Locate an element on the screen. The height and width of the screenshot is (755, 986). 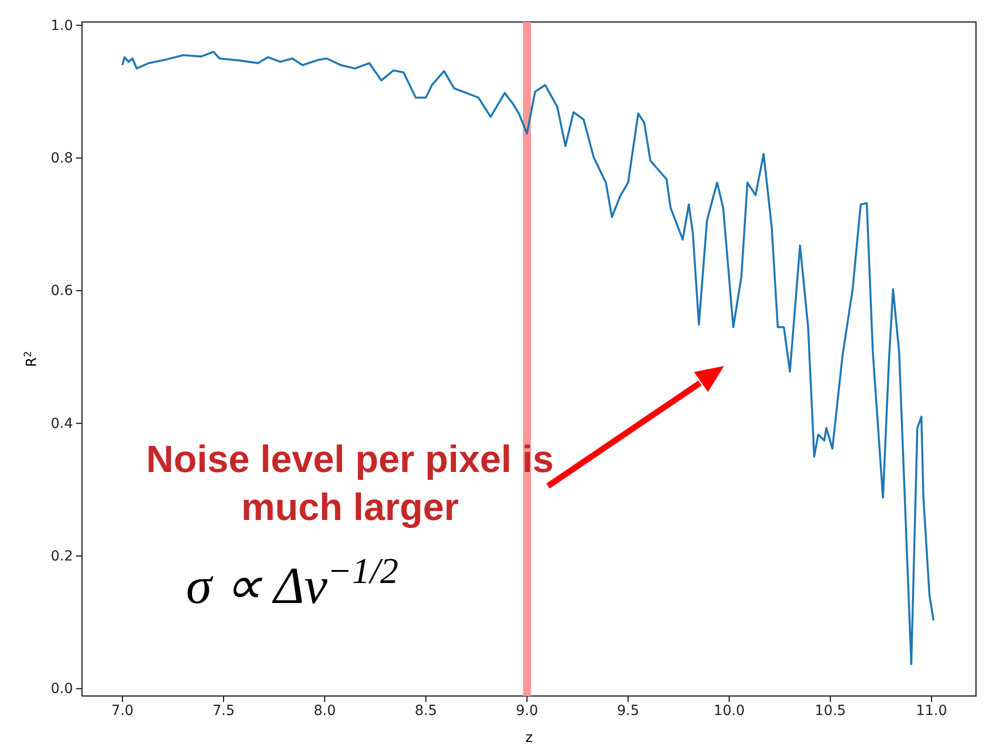
y-tick-label: 1.0 is located at coordinates (61, 26).